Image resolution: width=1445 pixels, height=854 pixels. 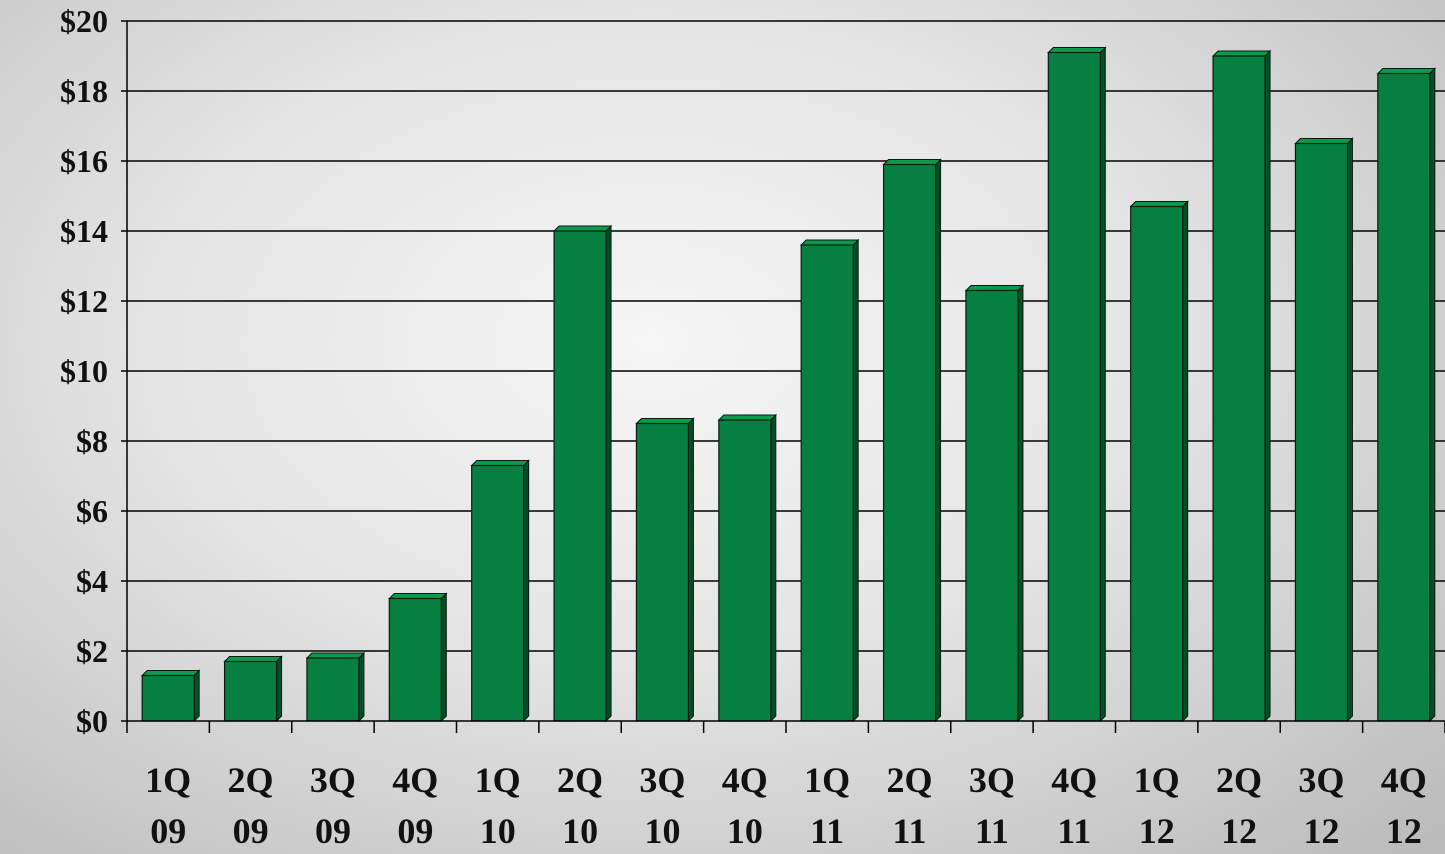 I want to click on y-tick-label: $16, so click(x=84, y=161).